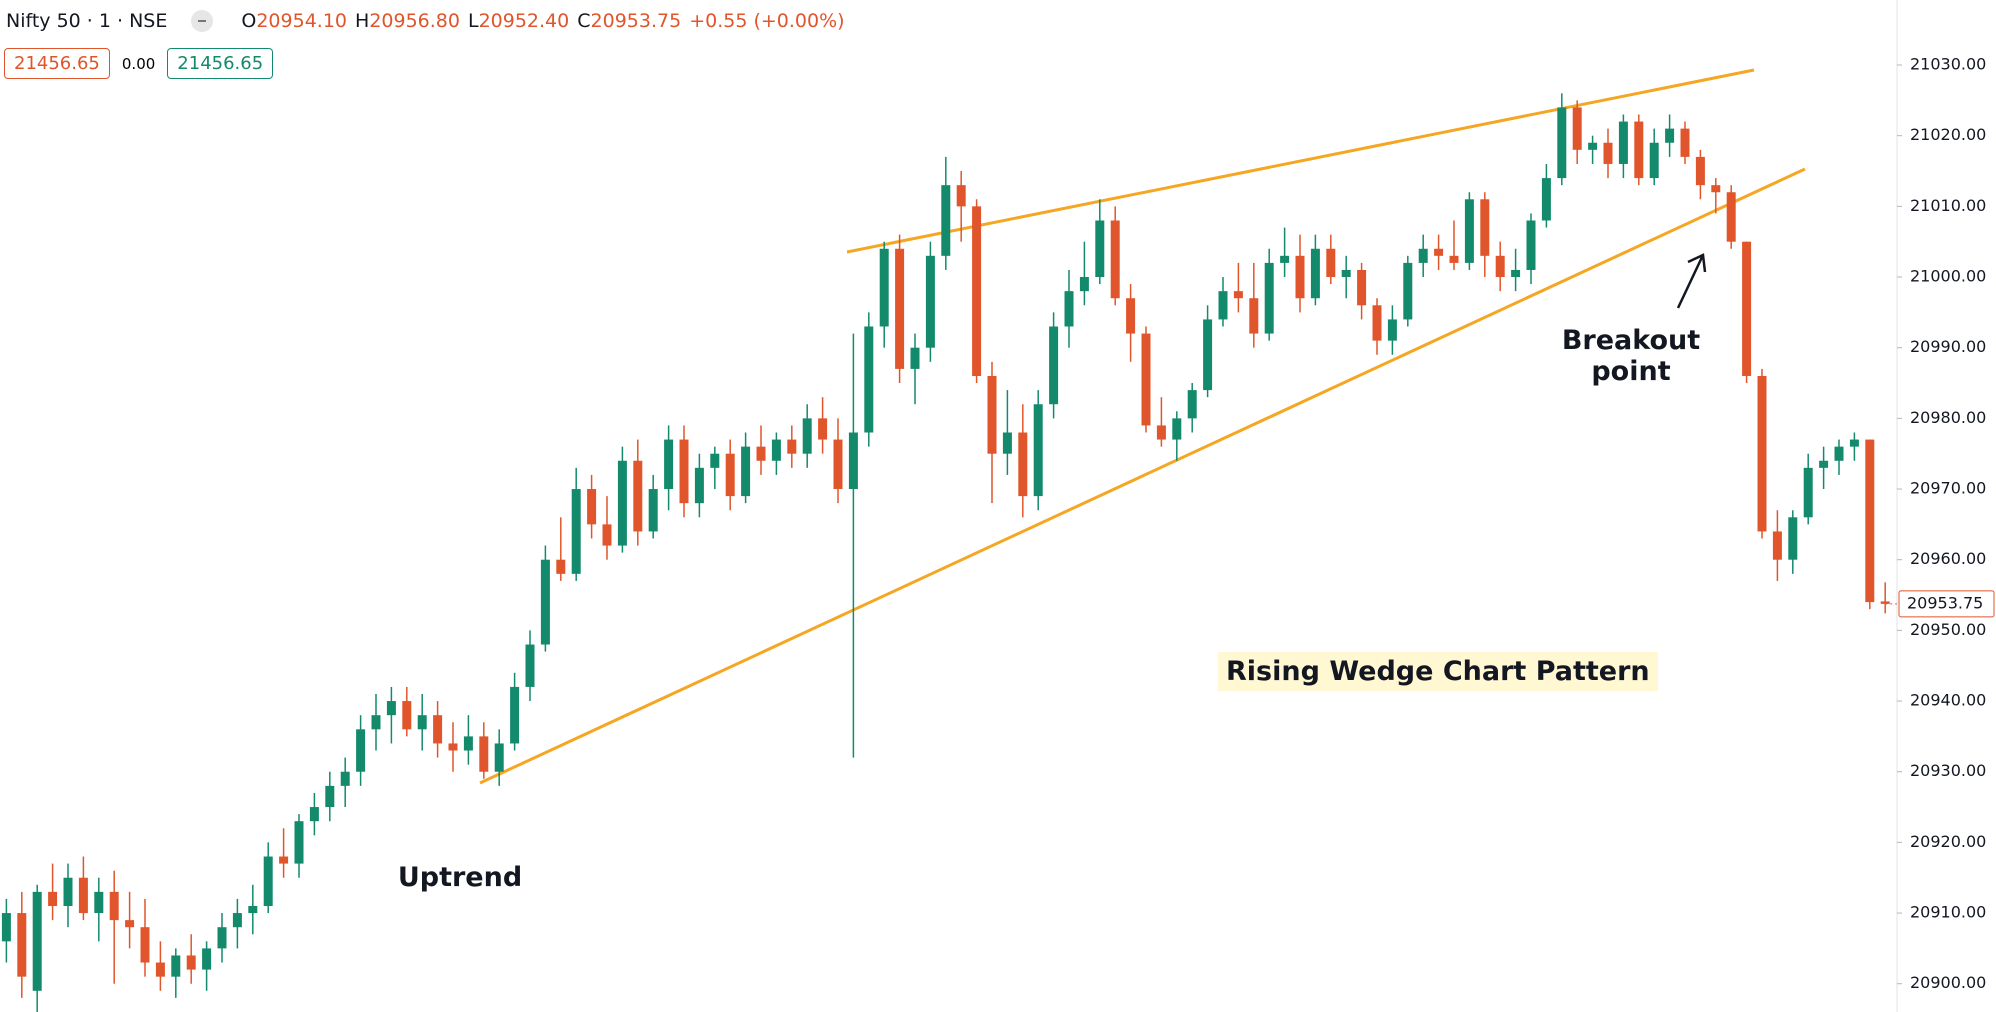 The height and width of the screenshot is (1012, 1996). What do you see at coordinates (636, 21) in the screenshot?
I see `value: 20953.75` at bounding box center [636, 21].